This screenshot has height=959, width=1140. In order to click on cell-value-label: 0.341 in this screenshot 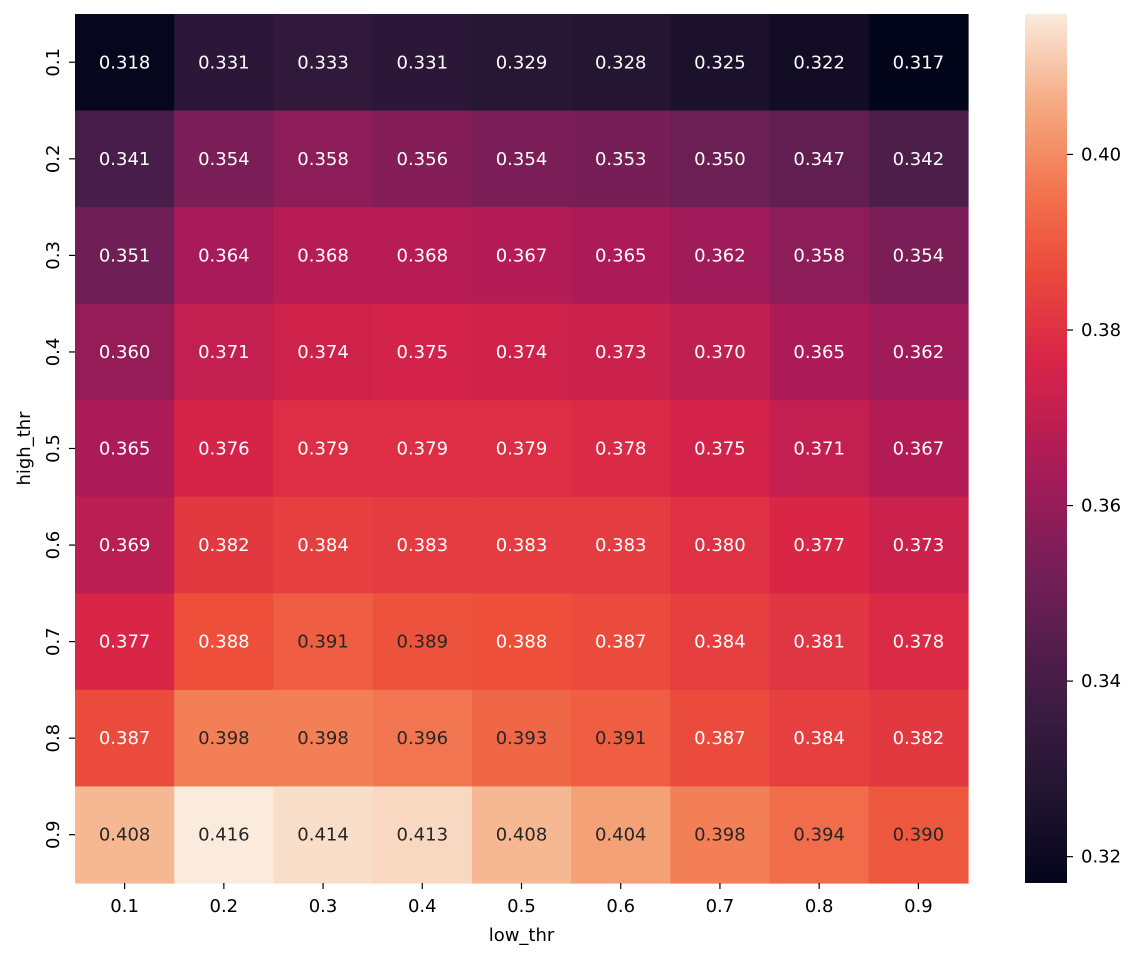, I will do `click(125, 159)`.